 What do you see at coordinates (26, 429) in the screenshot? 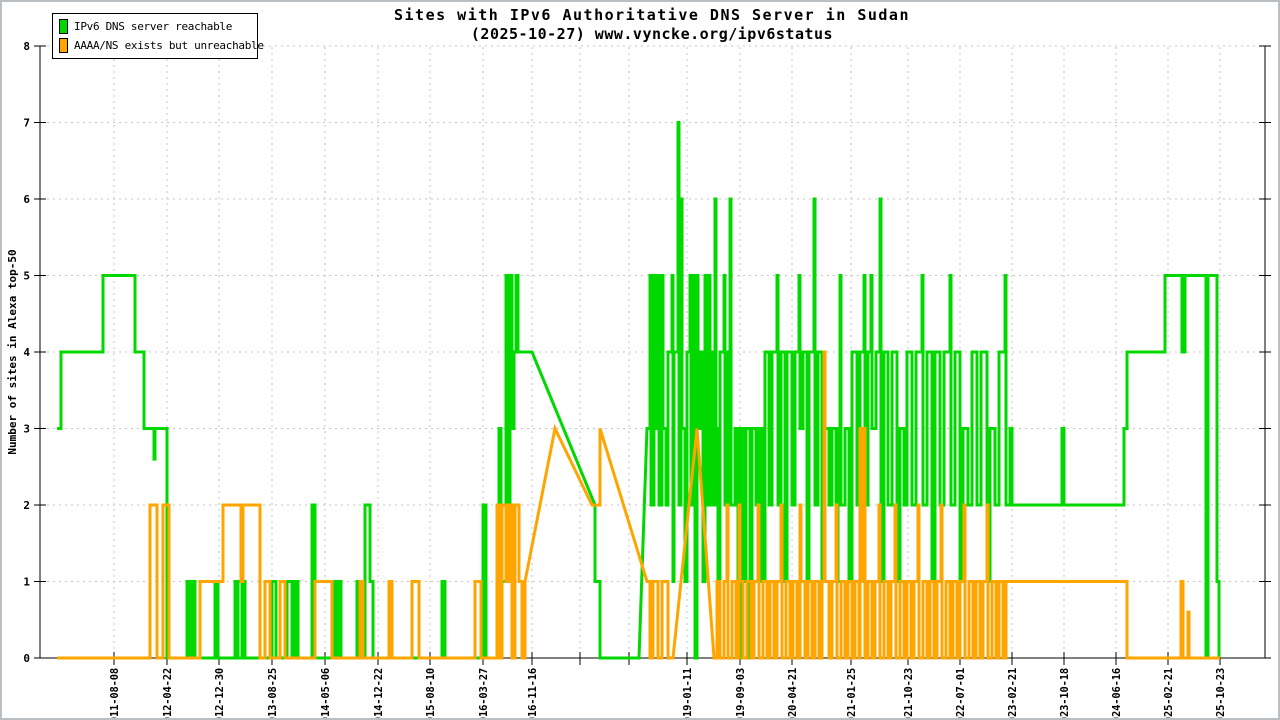
I see `y-tick-label: 3` at bounding box center [26, 429].